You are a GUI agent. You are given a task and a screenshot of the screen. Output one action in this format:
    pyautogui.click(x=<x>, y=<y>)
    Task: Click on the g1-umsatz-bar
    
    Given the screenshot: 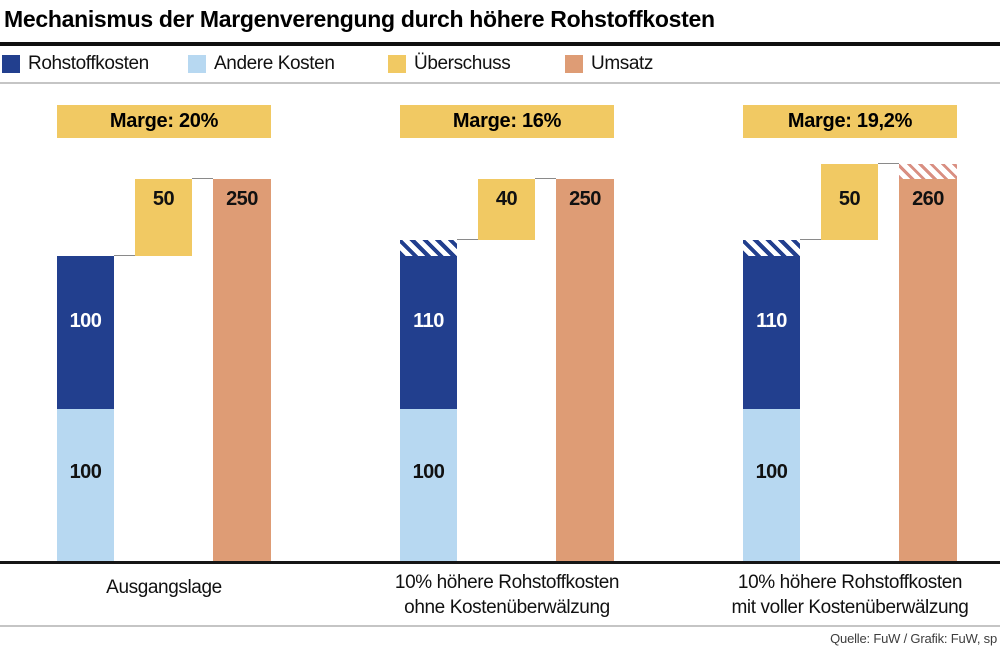 What is the action you would take?
    pyautogui.click(x=242, y=370)
    